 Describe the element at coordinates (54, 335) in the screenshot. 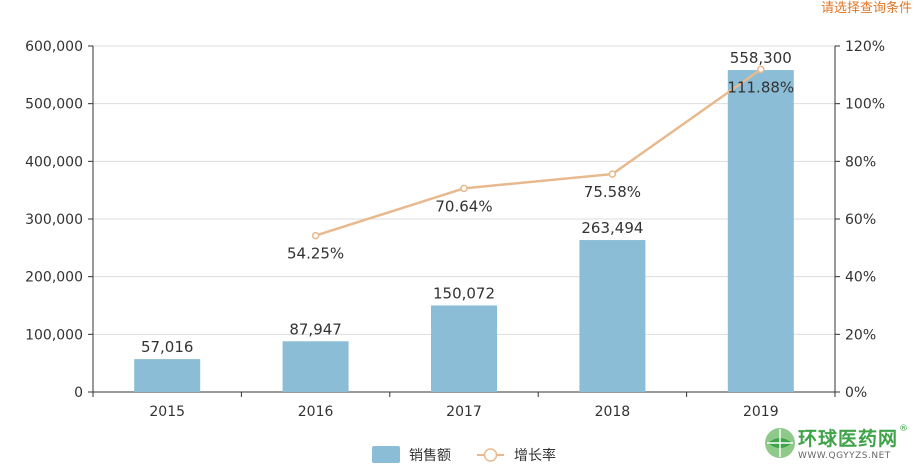

I see `y-left-tick-label: 100,000` at that location.